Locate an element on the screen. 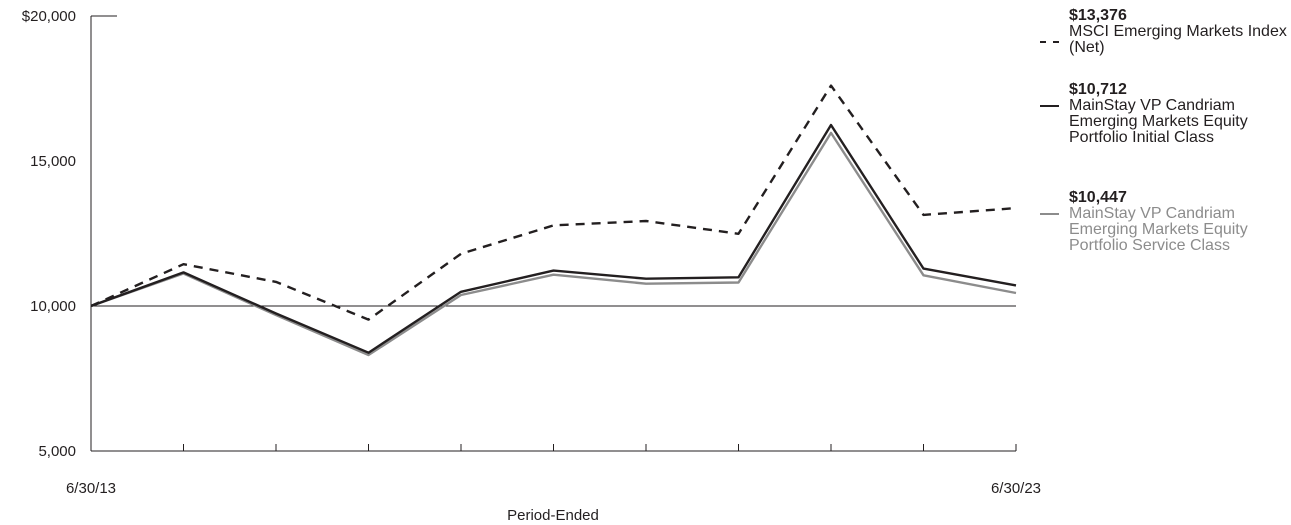 This screenshot has height=525, width=1291. legend-swatch-solid-gray is located at coordinates (1049, 214).